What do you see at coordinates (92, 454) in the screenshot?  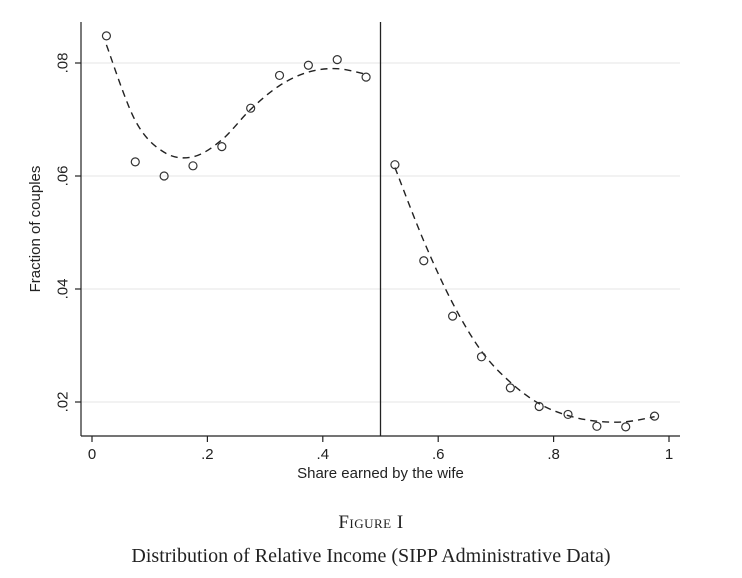 I see `x-tick-label: 0` at bounding box center [92, 454].